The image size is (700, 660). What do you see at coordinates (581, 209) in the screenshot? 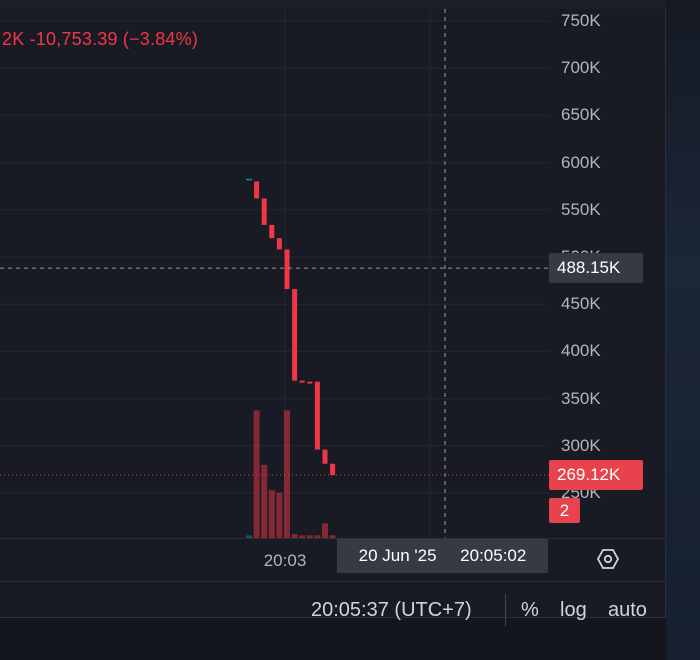
I see `price-tick-label: 550K` at bounding box center [581, 209].